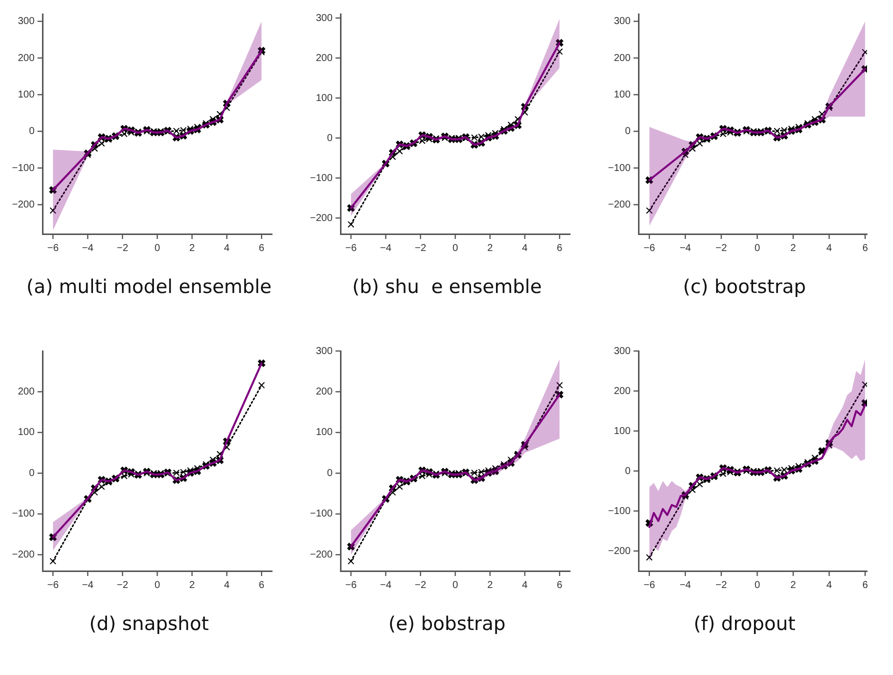  Describe the element at coordinates (149, 287) in the screenshot. I see `text: (a) multi model ensemble` at that location.